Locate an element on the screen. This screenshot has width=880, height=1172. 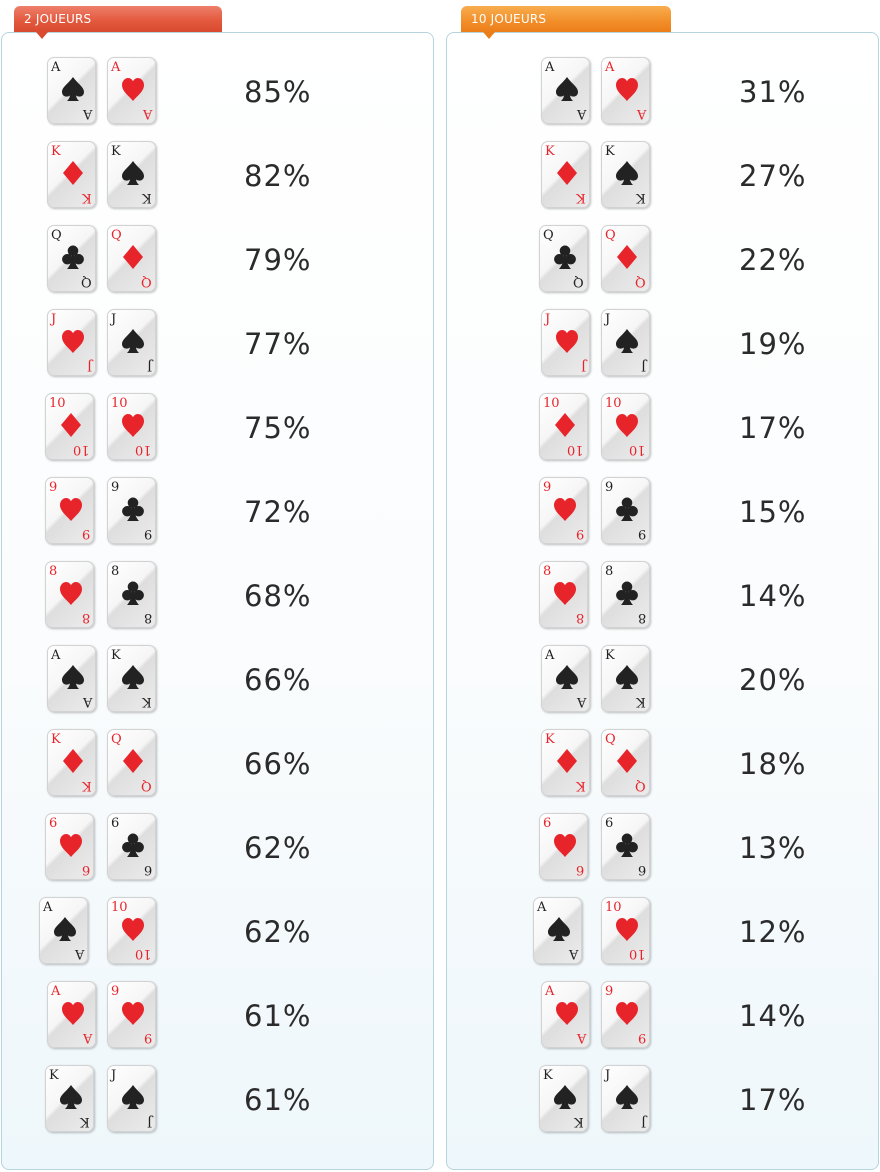
win-percentage: 12% is located at coordinates (773, 932).